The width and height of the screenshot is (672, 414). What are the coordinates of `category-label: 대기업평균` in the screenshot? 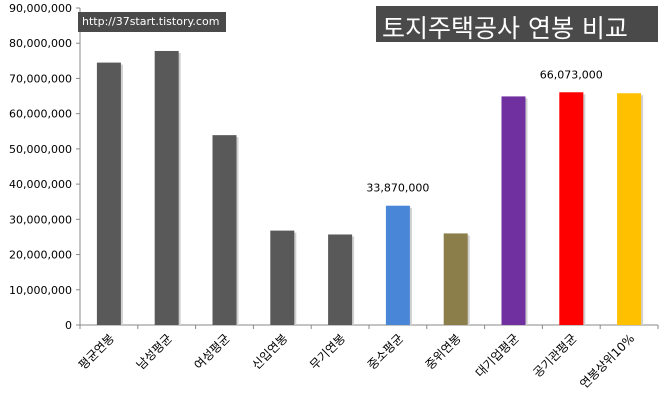 It's located at (497, 355).